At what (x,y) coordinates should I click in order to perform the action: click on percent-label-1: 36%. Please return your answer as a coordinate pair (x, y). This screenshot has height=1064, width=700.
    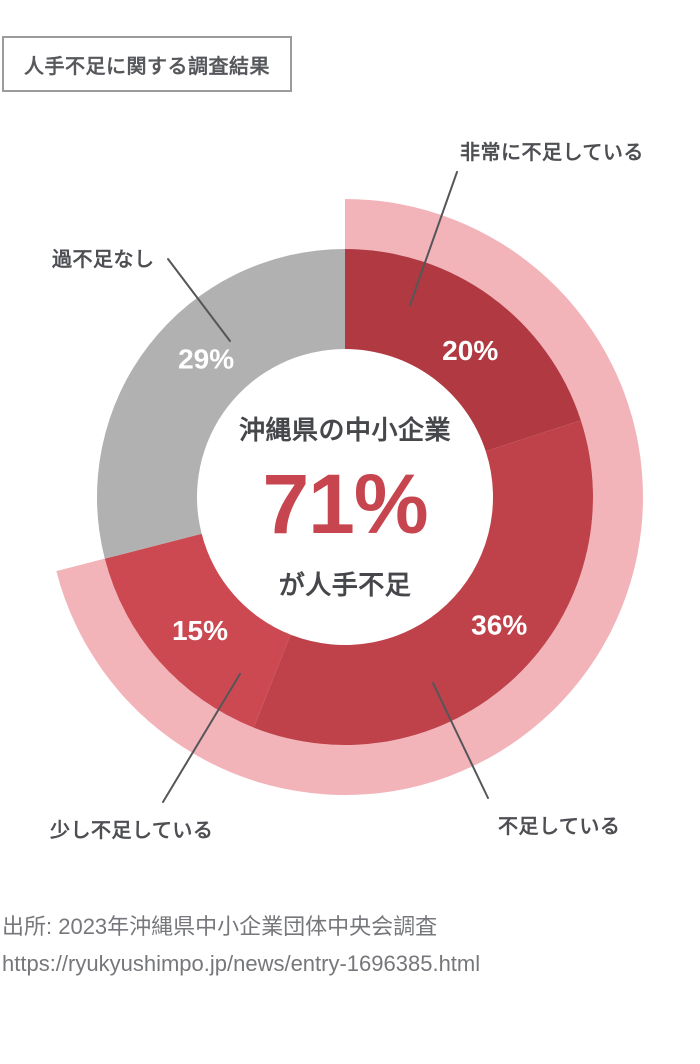
    Looking at the image, I should click on (499, 624).